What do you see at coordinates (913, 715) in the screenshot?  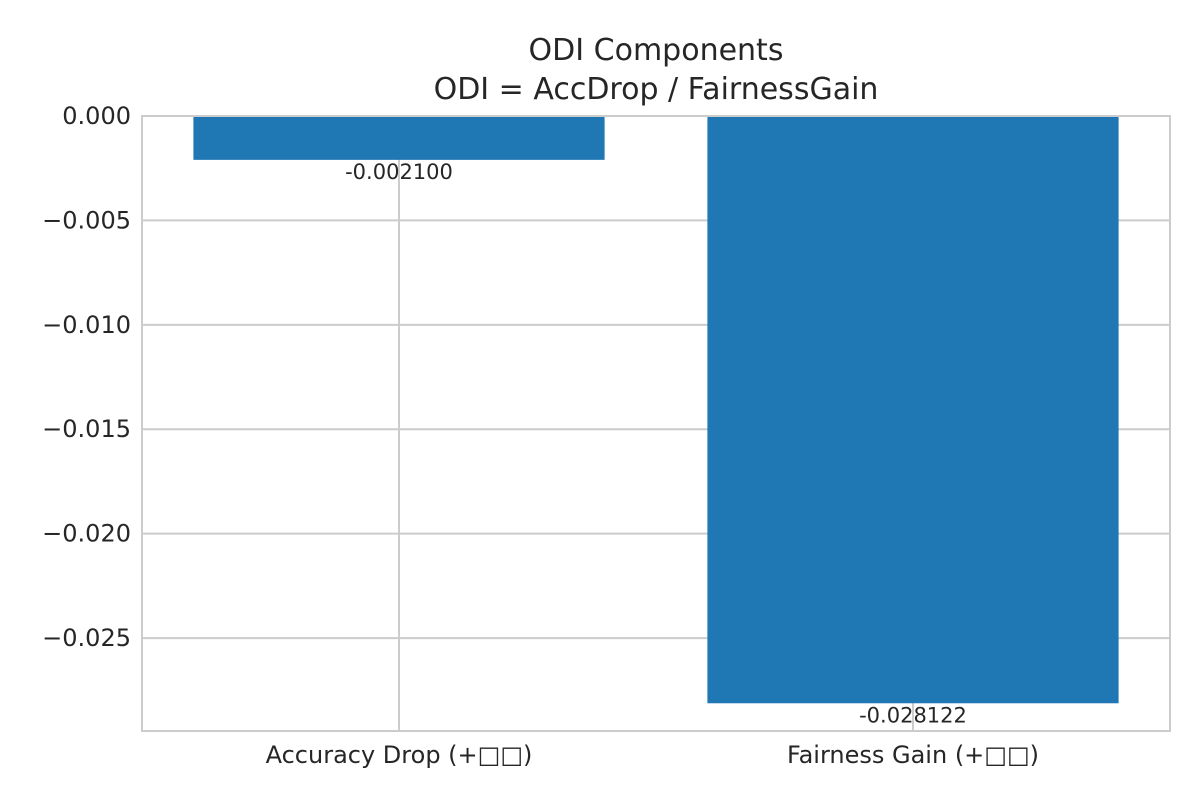 I see `bar-value-label: -0.028122` at bounding box center [913, 715].